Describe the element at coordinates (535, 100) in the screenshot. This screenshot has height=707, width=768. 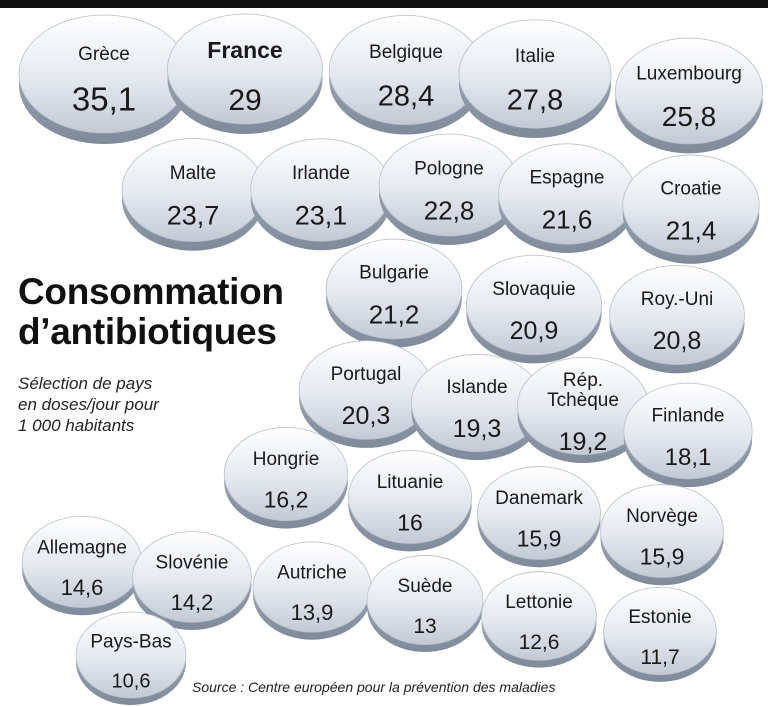
I see `pill-value-label: 27,8` at that location.